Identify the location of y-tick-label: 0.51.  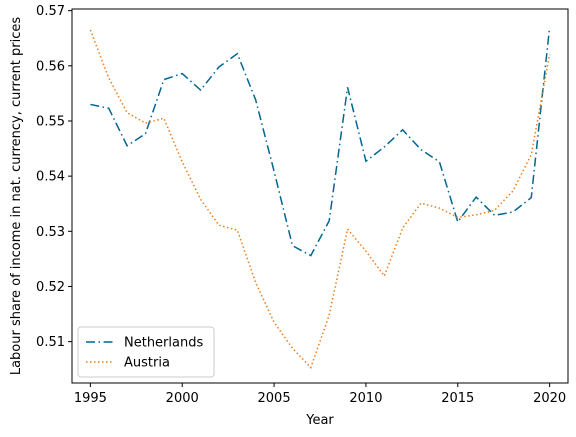
(50, 342).